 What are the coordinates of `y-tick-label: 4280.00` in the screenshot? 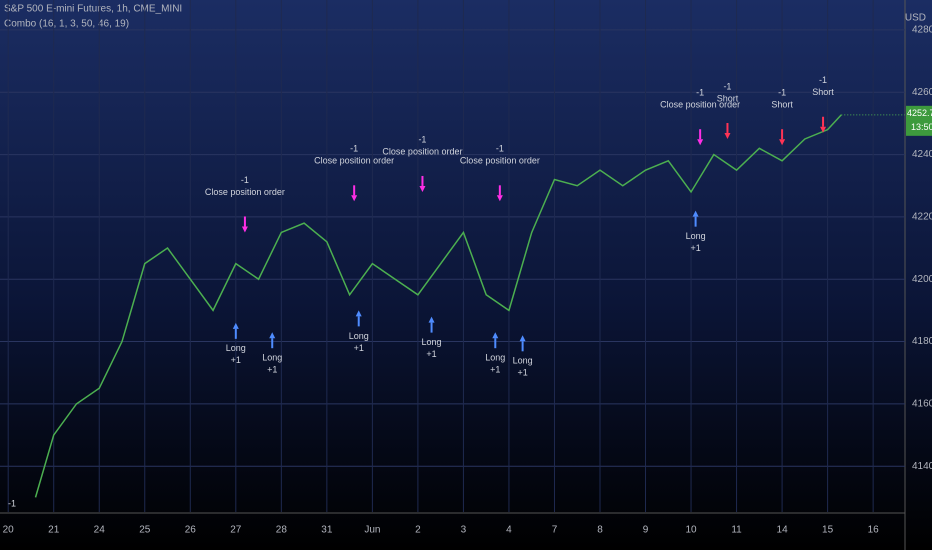 It's located at (922, 30).